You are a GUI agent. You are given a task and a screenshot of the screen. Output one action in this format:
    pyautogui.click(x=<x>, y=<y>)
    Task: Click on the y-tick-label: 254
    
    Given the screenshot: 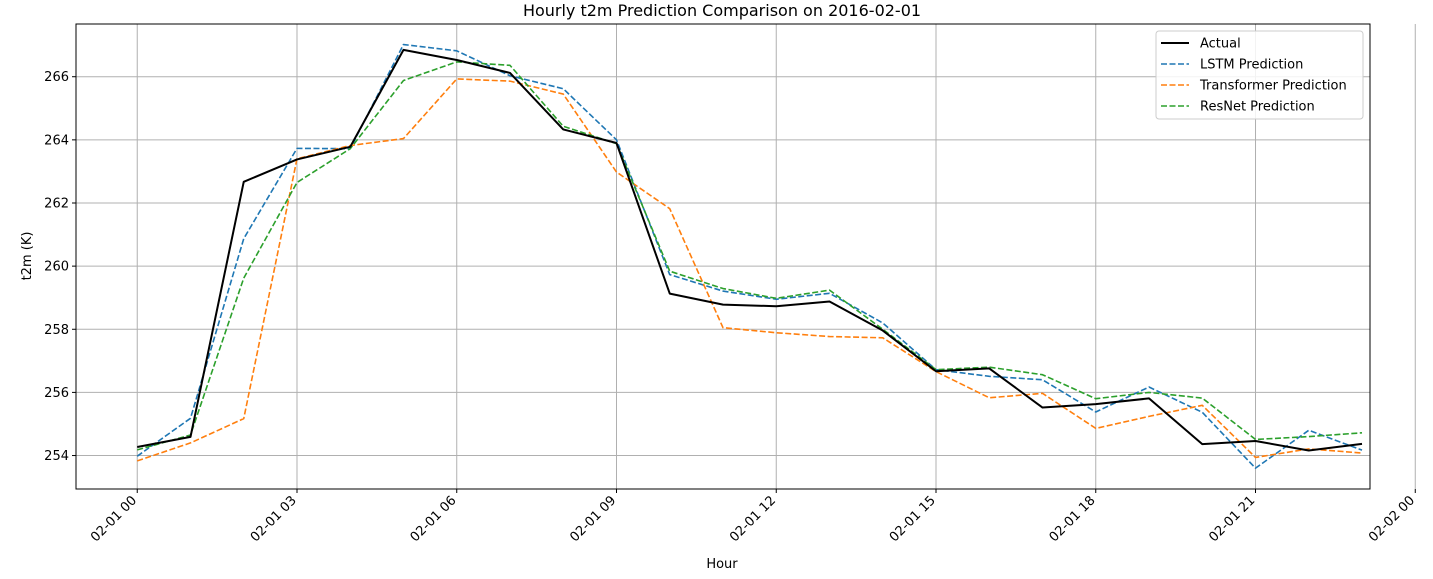 What is the action you would take?
    pyautogui.click(x=56, y=456)
    